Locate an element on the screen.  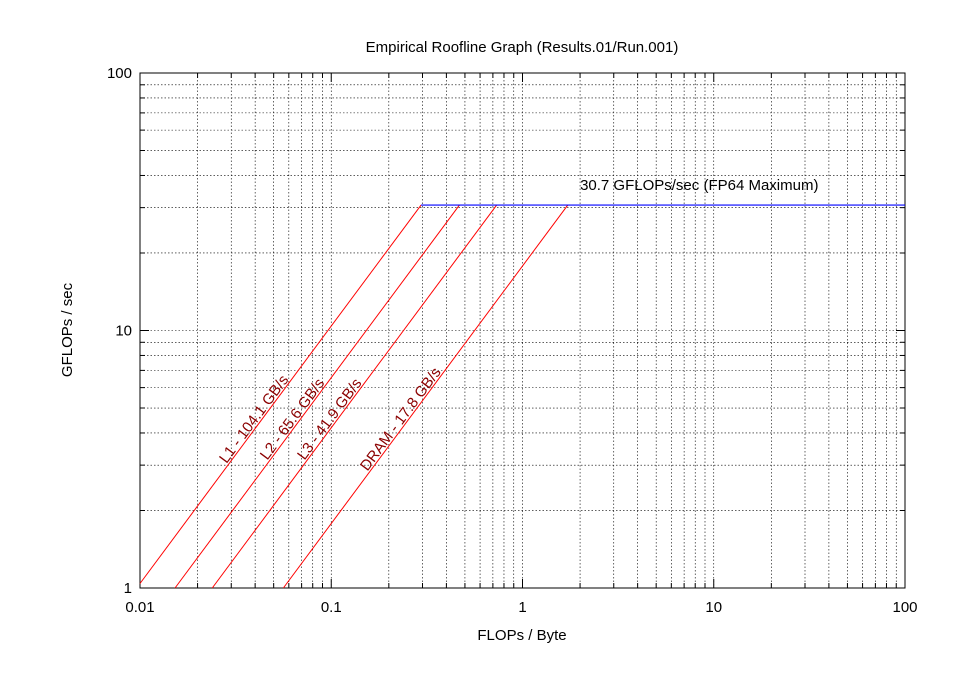
x-tick-label: 0.1 is located at coordinates (331, 607).